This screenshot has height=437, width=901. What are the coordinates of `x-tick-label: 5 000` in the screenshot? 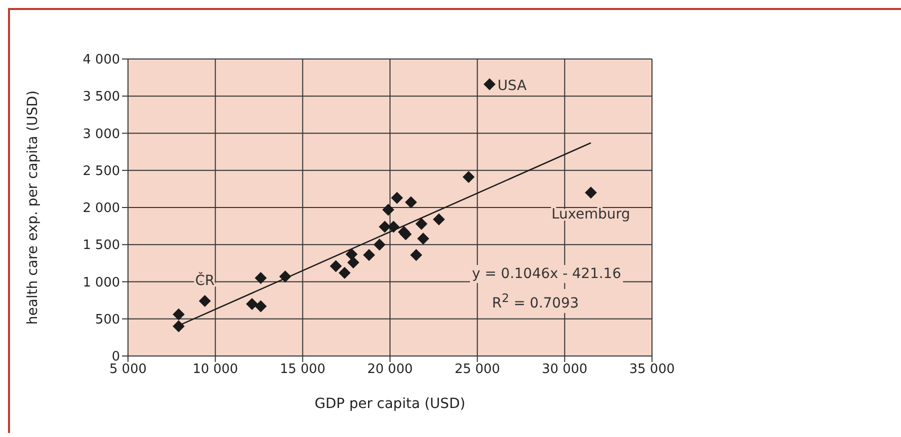 It's located at (128, 370).